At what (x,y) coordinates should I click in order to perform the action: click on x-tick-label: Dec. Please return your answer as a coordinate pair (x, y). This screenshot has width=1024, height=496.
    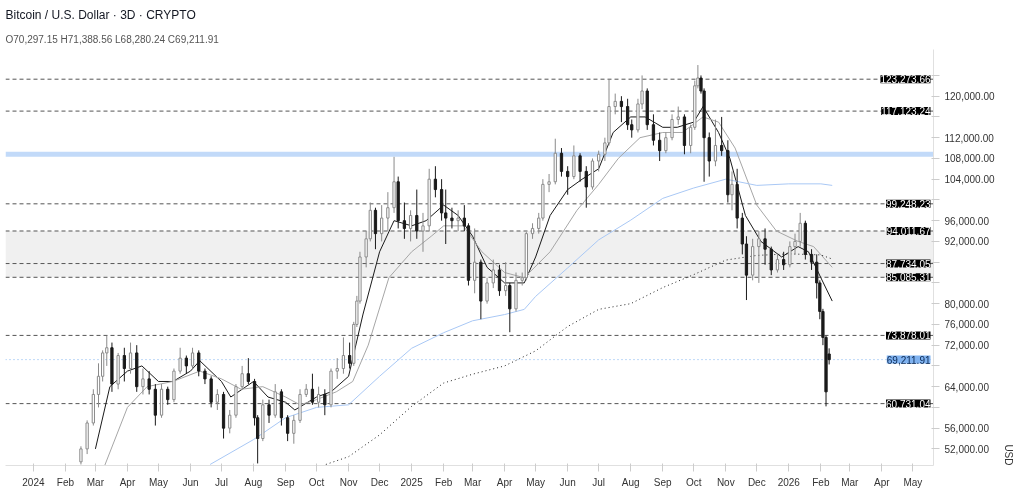
    Looking at the image, I should click on (379, 482).